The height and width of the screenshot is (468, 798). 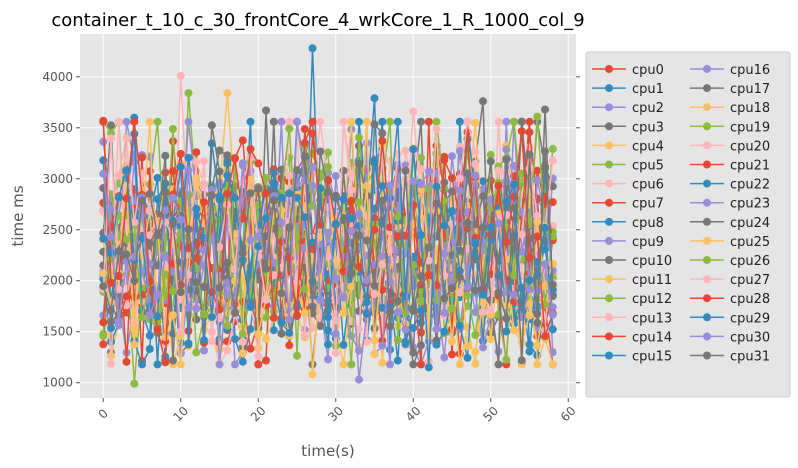 What do you see at coordinates (297, 355) in the screenshot?
I see `data-point-cpu5` at bounding box center [297, 355].